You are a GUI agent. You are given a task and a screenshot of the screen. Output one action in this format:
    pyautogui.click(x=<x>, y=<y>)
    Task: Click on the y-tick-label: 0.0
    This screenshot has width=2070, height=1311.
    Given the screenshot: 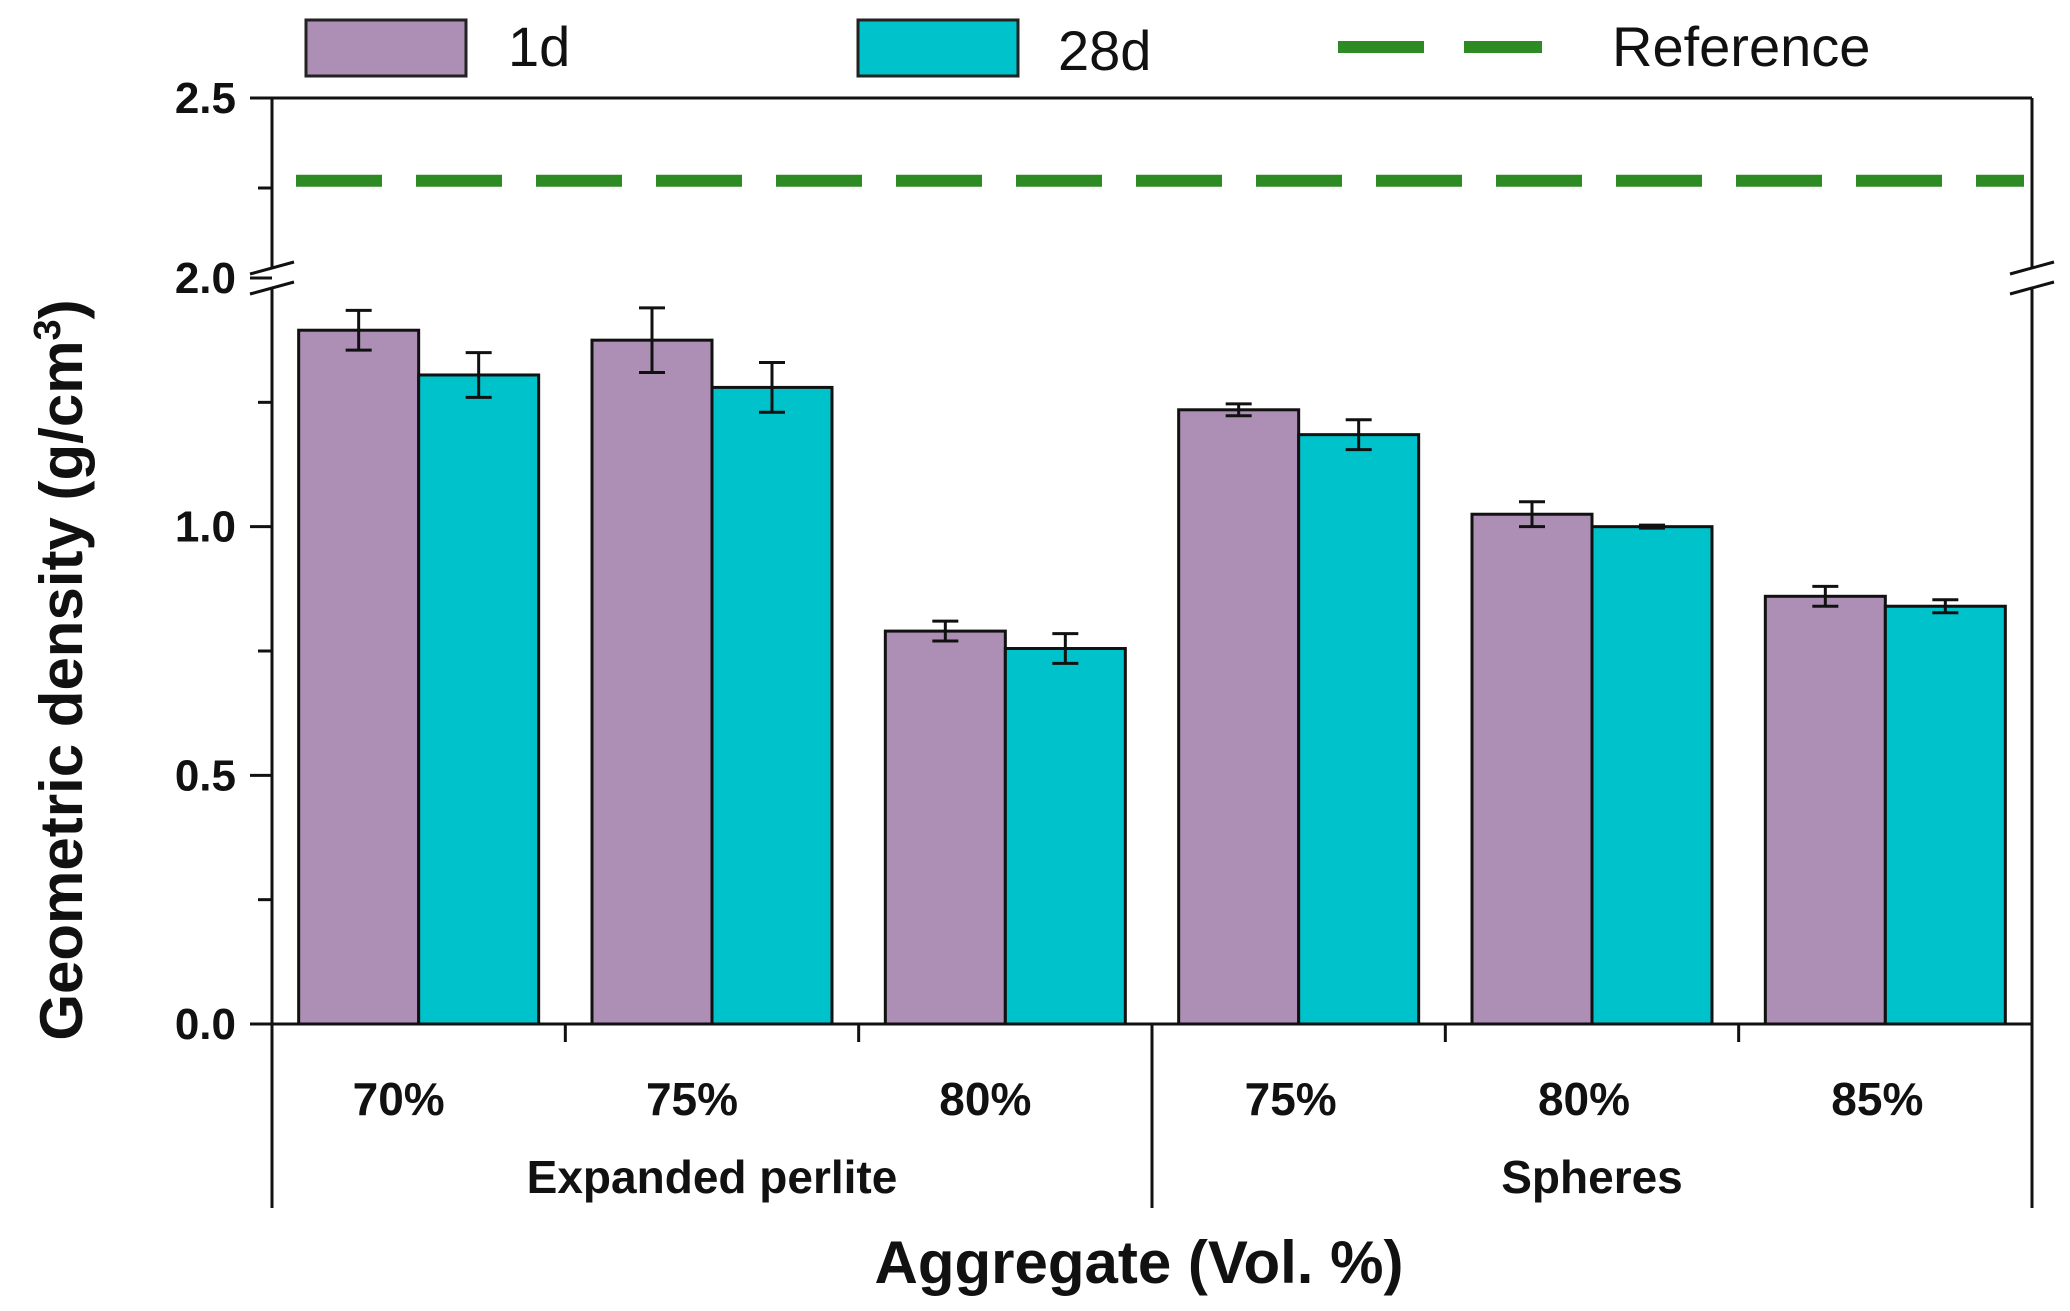 What is the action you would take?
    pyautogui.click(x=205, y=1024)
    